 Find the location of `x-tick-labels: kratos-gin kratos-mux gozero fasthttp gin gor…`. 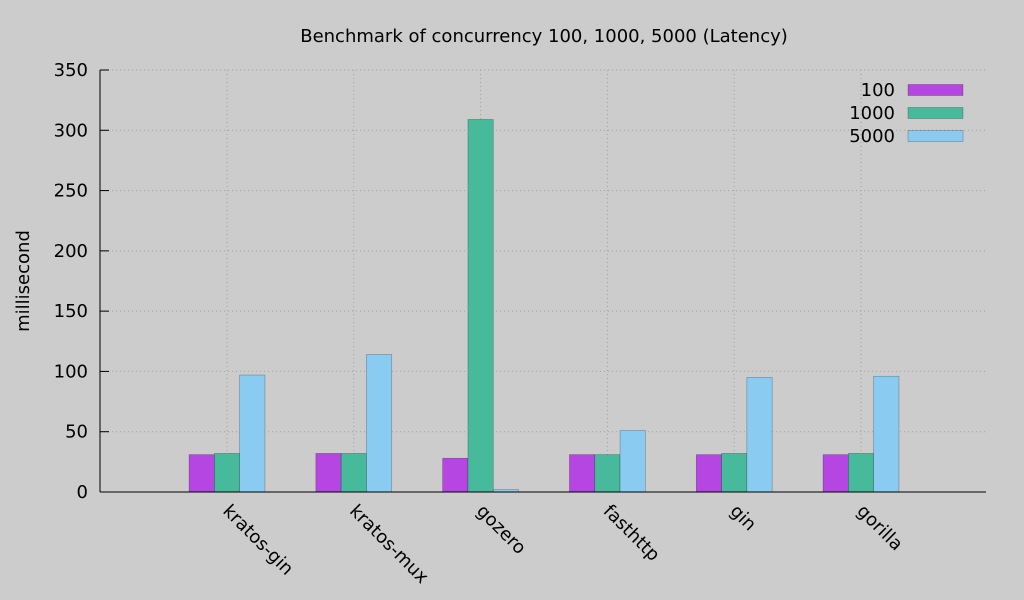

x-tick-labels: kratos-gin kratos-mux gozero fasthttp gin gor… is located at coordinates (562, 544).